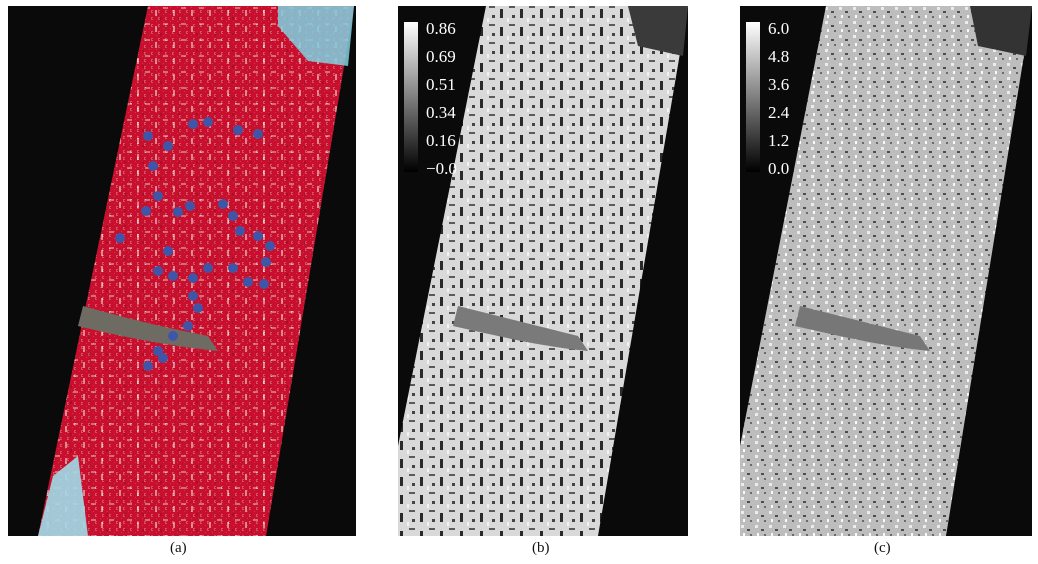 Image resolution: width=1038 pixels, height=564 pixels. I want to click on legend-tick: 4.8, so click(779, 56).